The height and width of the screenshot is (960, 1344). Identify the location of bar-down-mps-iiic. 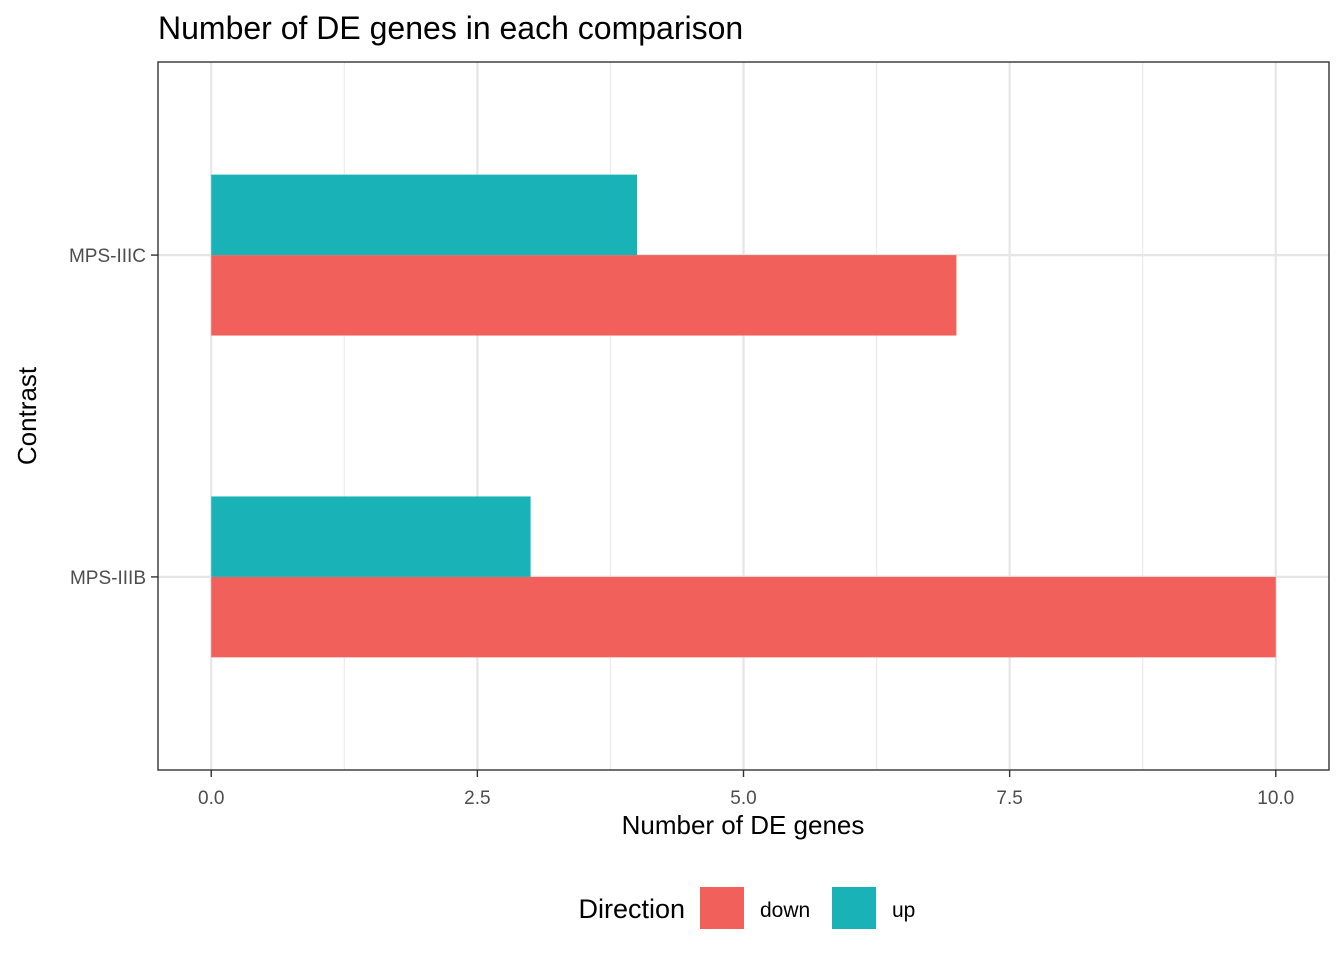
(584, 295).